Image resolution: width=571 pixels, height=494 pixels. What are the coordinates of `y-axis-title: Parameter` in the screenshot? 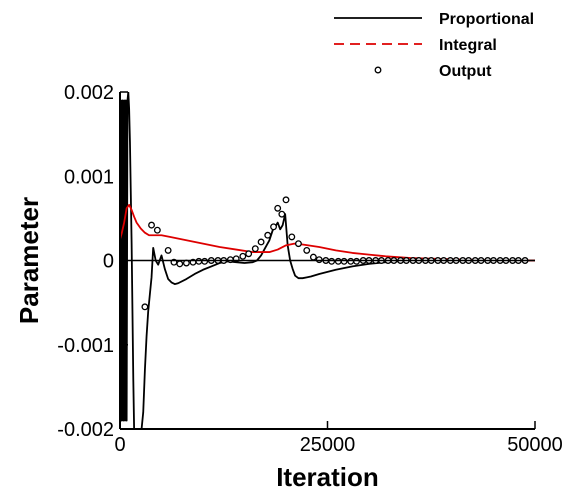 It's located at (29, 260).